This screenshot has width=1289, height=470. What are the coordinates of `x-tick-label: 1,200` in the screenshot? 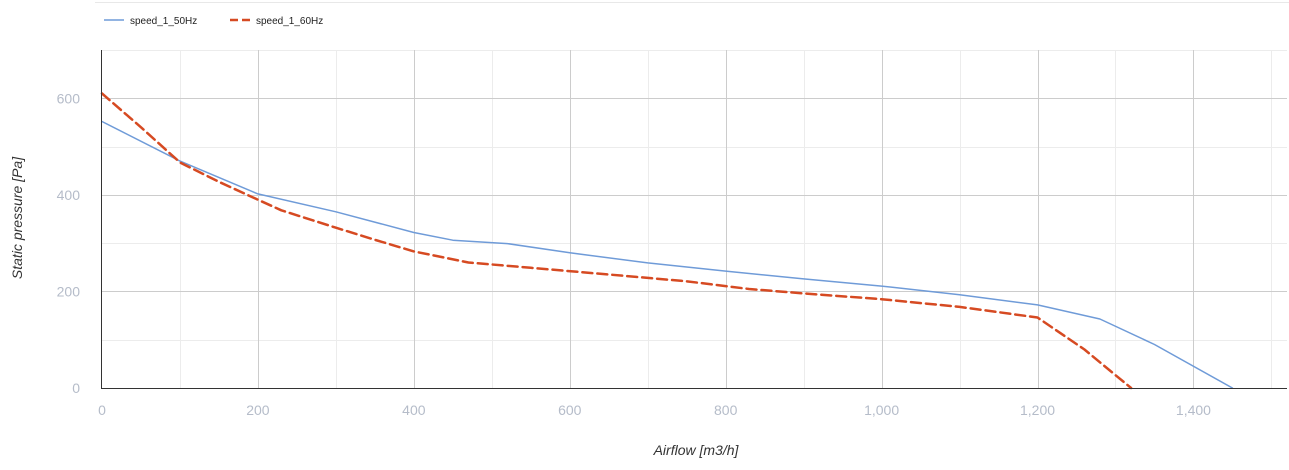 It's located at (1037, 410).